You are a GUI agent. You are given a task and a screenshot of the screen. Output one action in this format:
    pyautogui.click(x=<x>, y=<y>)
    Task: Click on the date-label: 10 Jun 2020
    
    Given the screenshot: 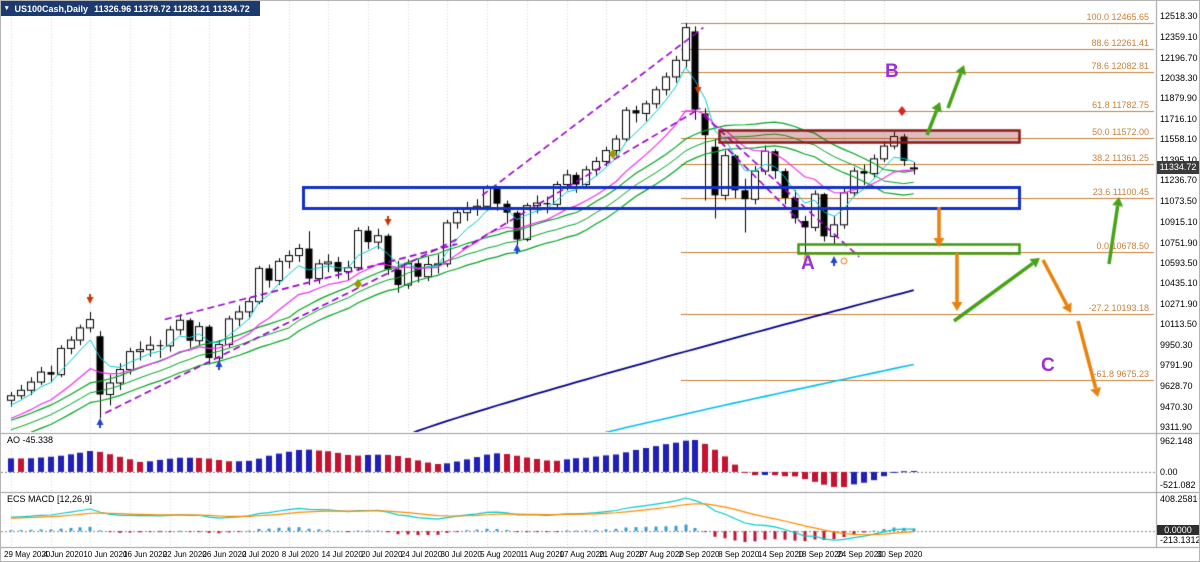 What is the action you would take?
    pyautogui.click(x=105, y=554)
    